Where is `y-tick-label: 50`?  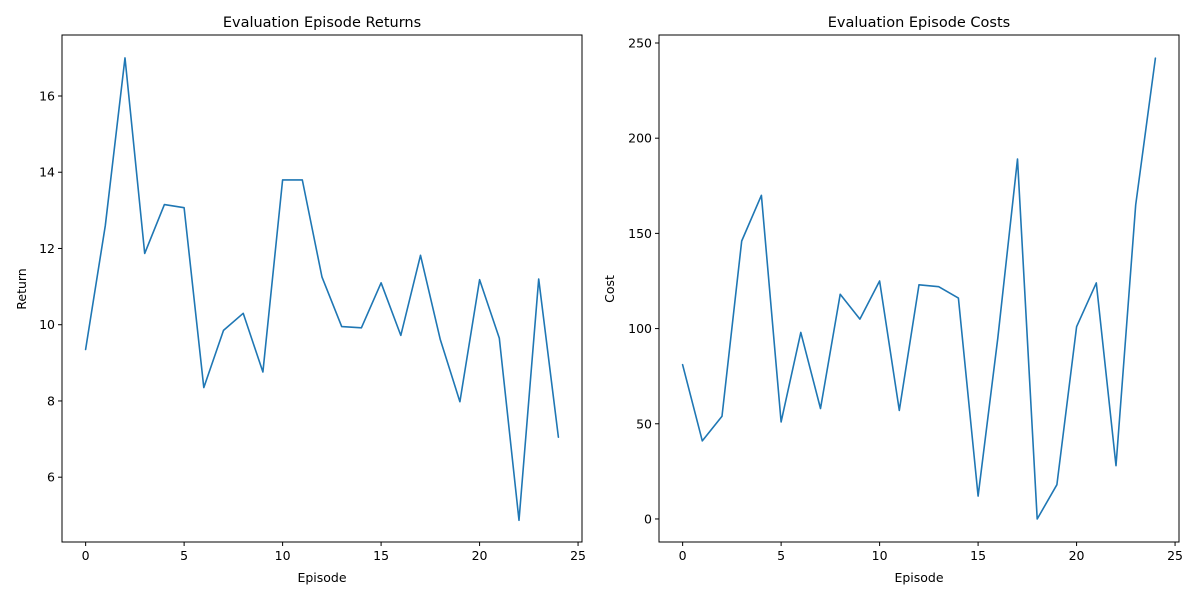 y-tick-label: 50 is located at coordinates (644, 423).